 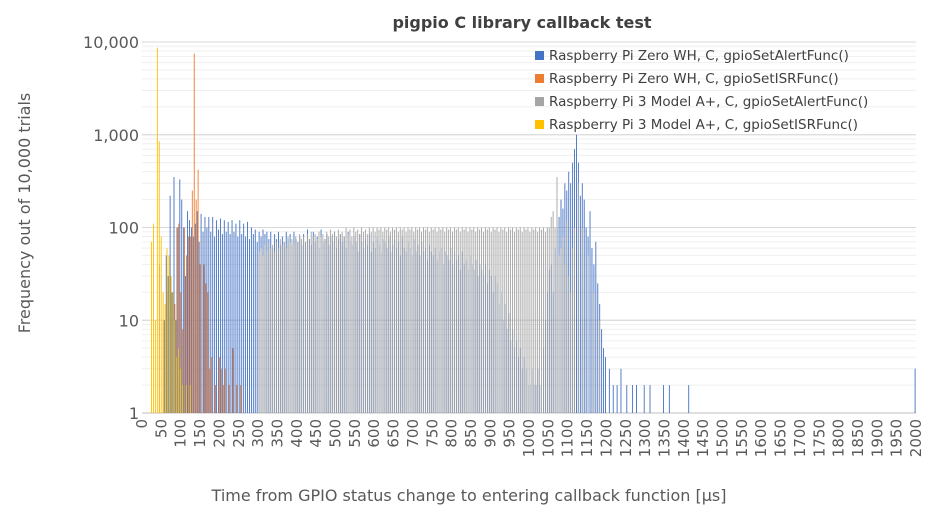 I want to click on x-tick-label: 200, so click(x=219, y=433).